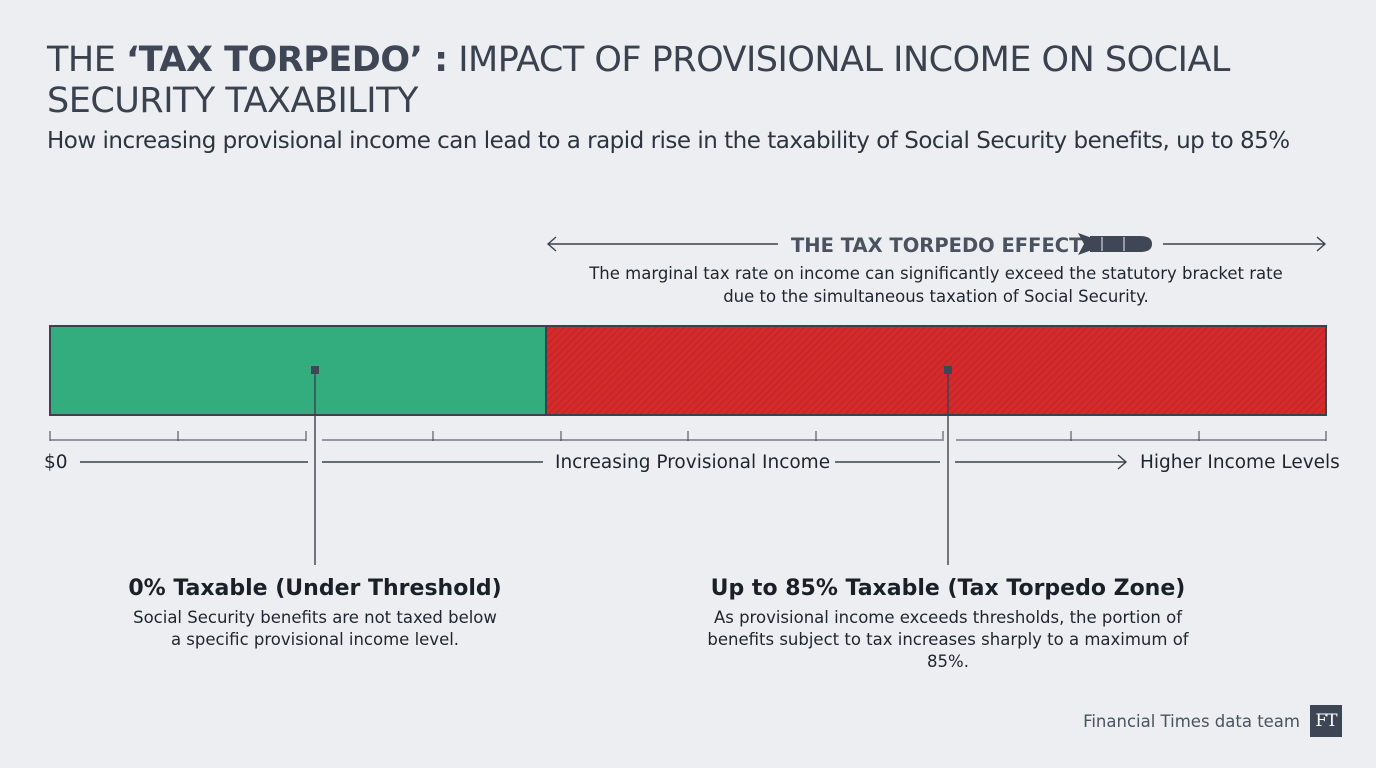 The width and height of the screenshot is (1376, 768). What do you see at coordinates (286, 60) in the screenshot?
I see `title-highlight: ‘TAX TORPEDO’ :` at bounding box center [286, 60].